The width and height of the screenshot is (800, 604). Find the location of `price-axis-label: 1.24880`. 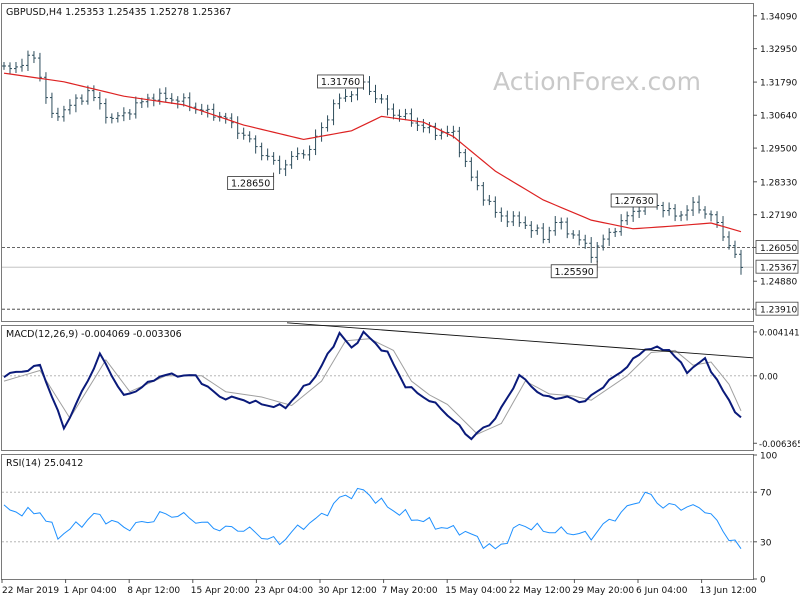

price-axis-label: 1.24880 is located at coordinates (778, 283).